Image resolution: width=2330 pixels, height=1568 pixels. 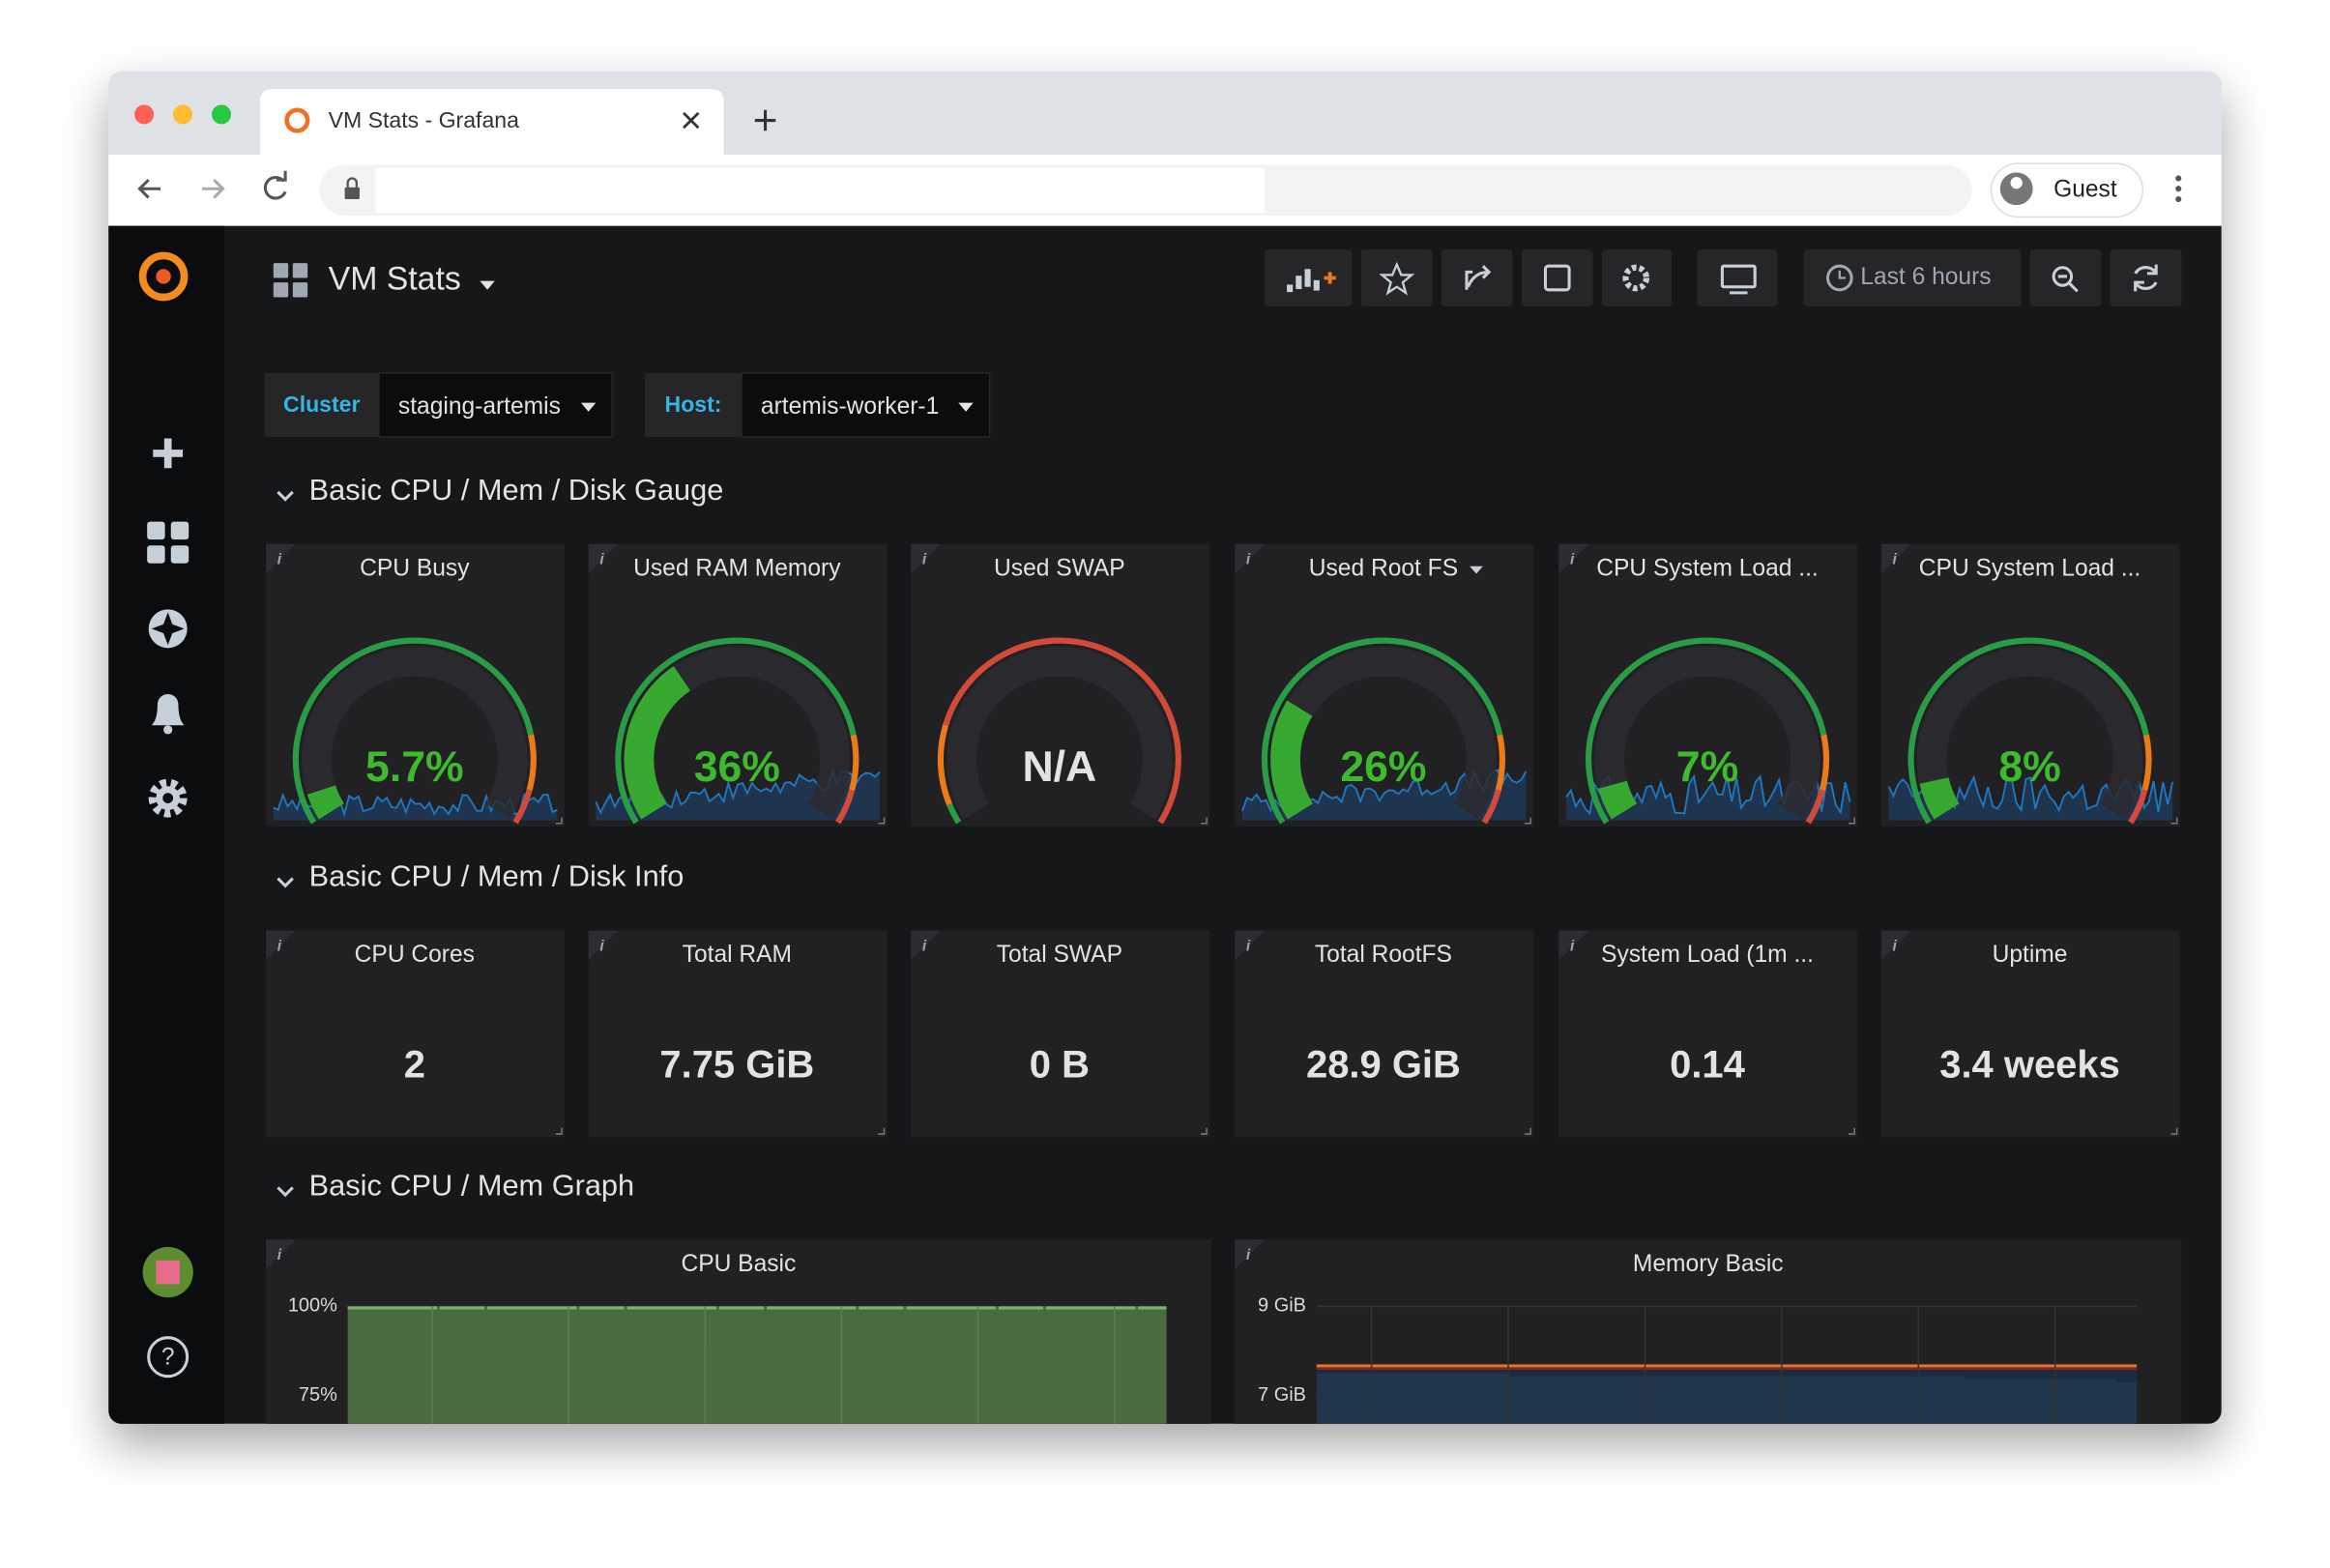 What do you see at coordinates (222, 114) in the screenshot?
I see `zoom-button` at bounding box center [222, 114].